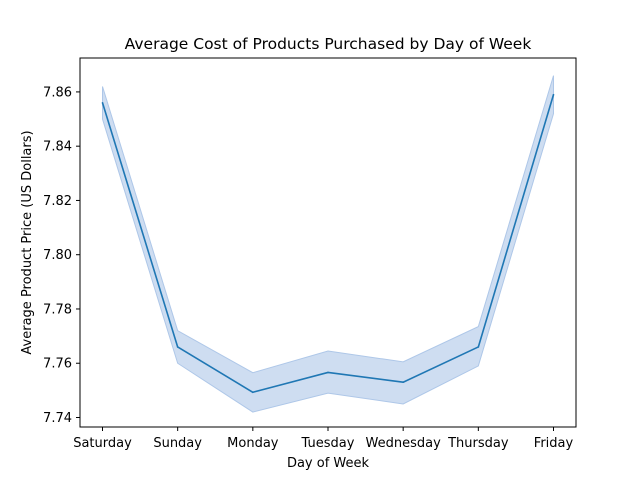 The width and height of the screenshot is (640, 484). What do you see at coordinates (57, 364) in the screenshot?
I see `y-tick-label: 7.76` at bounding box center [57, 364].